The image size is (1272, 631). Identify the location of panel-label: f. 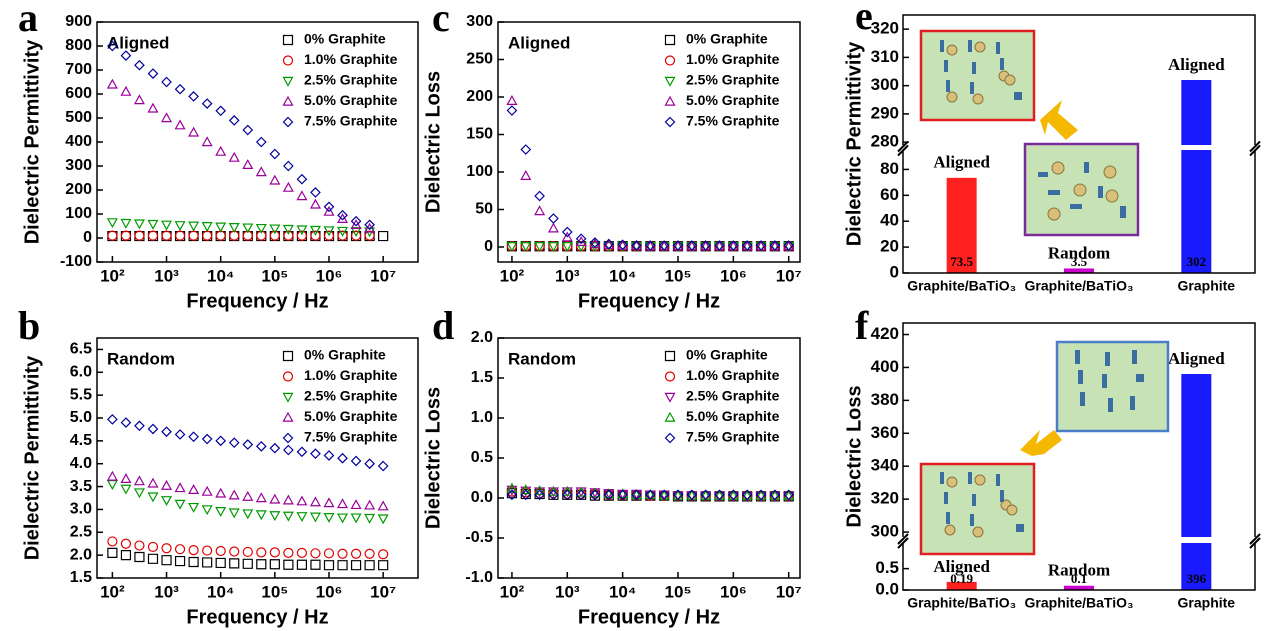
(862, 325).